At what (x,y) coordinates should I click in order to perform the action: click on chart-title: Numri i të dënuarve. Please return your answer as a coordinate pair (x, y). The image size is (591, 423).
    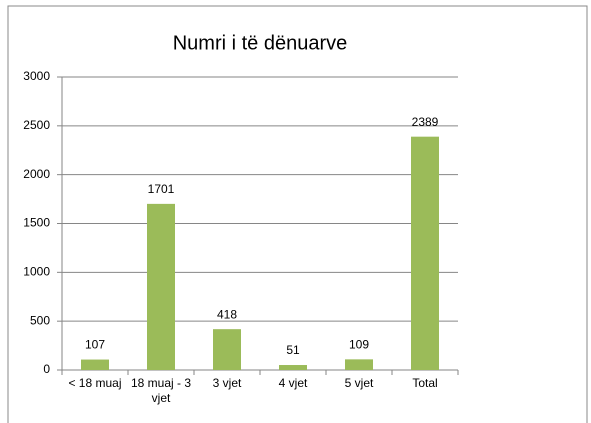
    Looking at the image, I should click on (260, 43).